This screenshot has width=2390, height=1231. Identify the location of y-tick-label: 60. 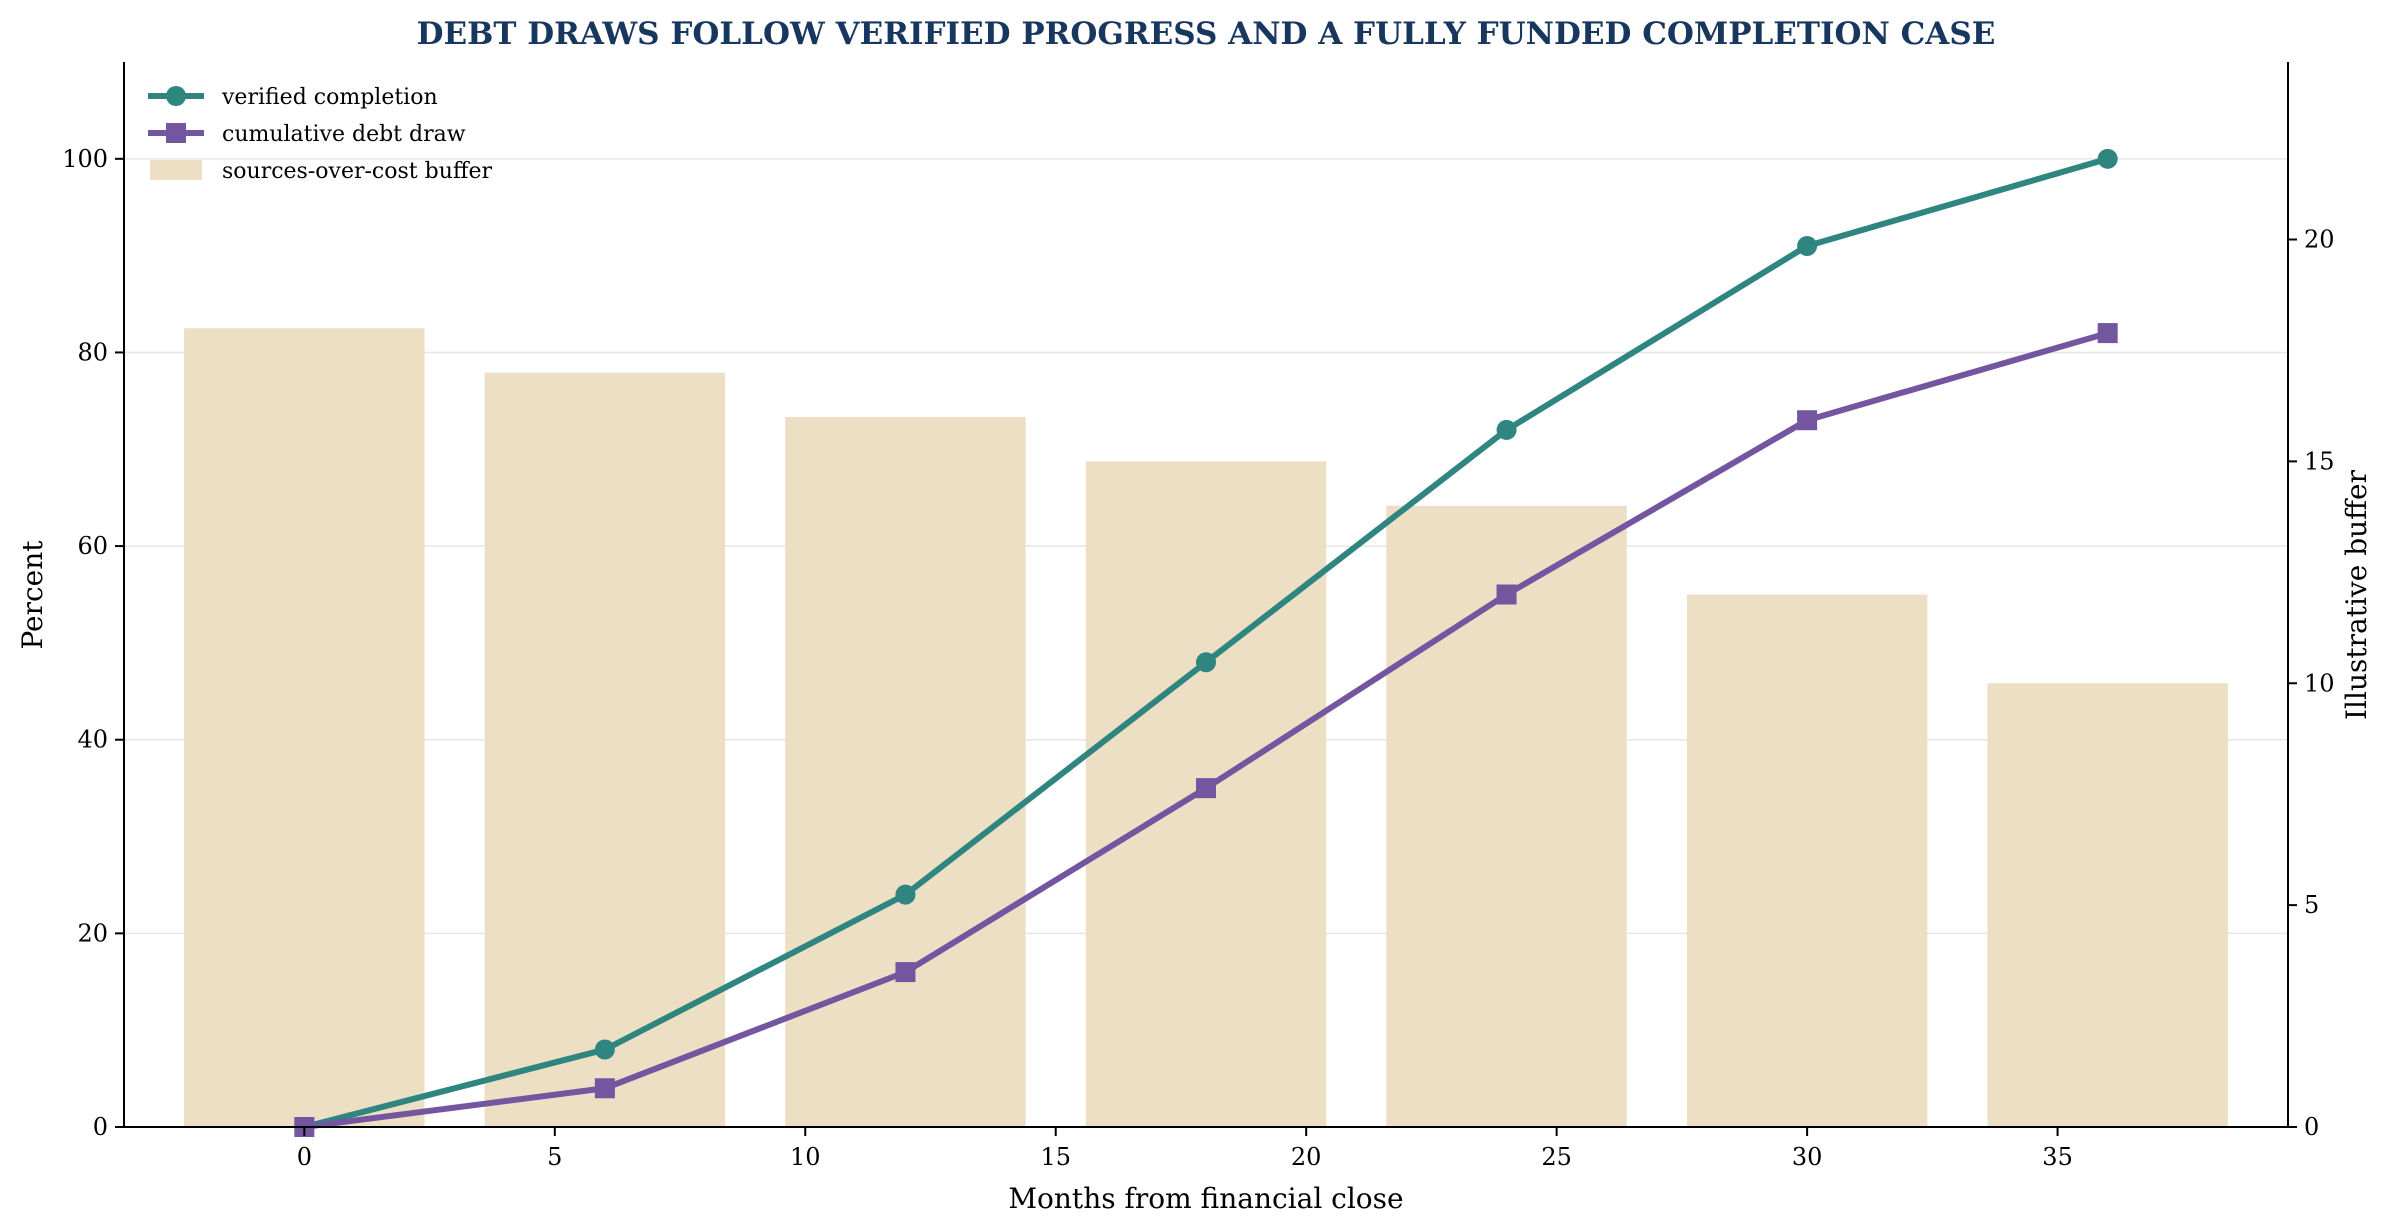
(92, 546).